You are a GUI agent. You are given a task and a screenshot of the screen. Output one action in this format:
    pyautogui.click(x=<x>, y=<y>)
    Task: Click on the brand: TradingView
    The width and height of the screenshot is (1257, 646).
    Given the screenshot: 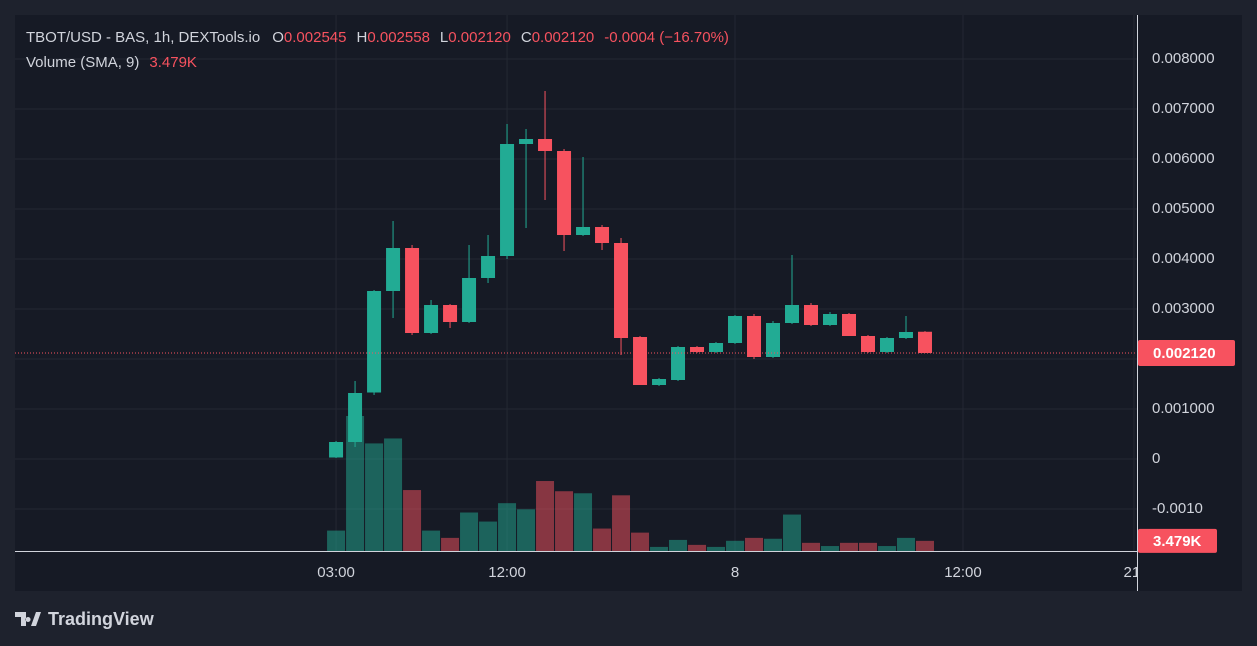 What is the action you would take?
    pyautogui.click(x=101, y=619)
    